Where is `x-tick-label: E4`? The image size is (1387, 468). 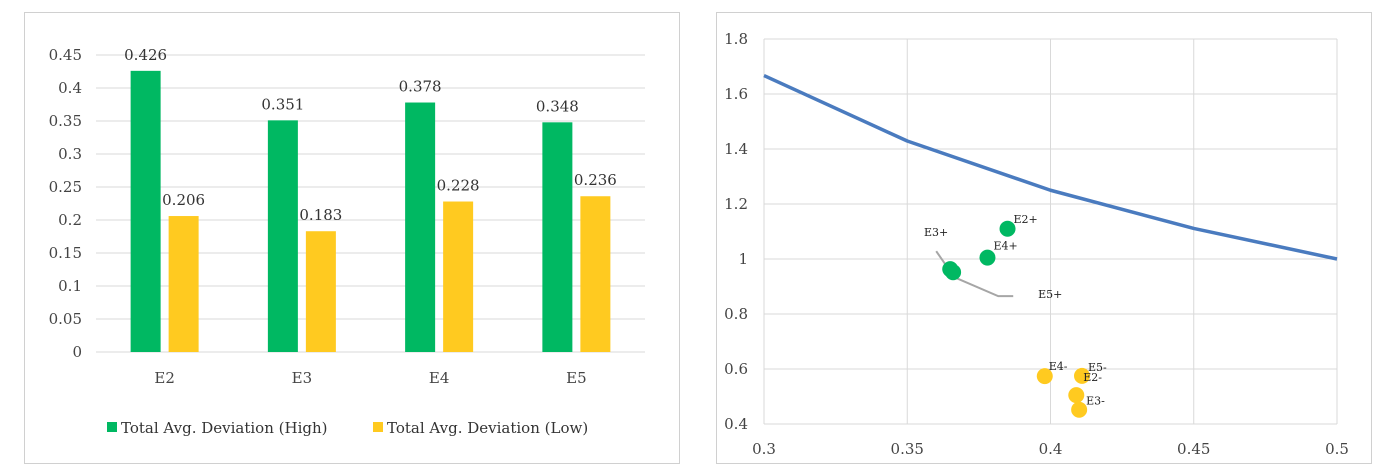 x-tick-label: E4 is located at coordinates (439, 378).